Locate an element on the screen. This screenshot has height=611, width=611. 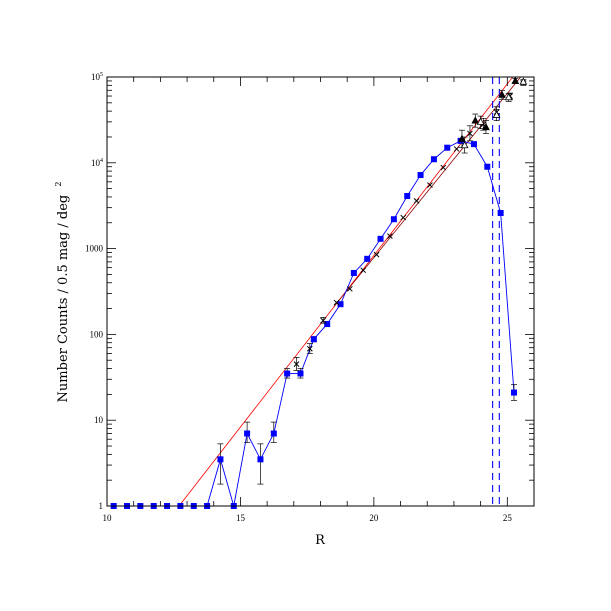
y-tick-label-1: 1 is located at coordinates (101, 506).